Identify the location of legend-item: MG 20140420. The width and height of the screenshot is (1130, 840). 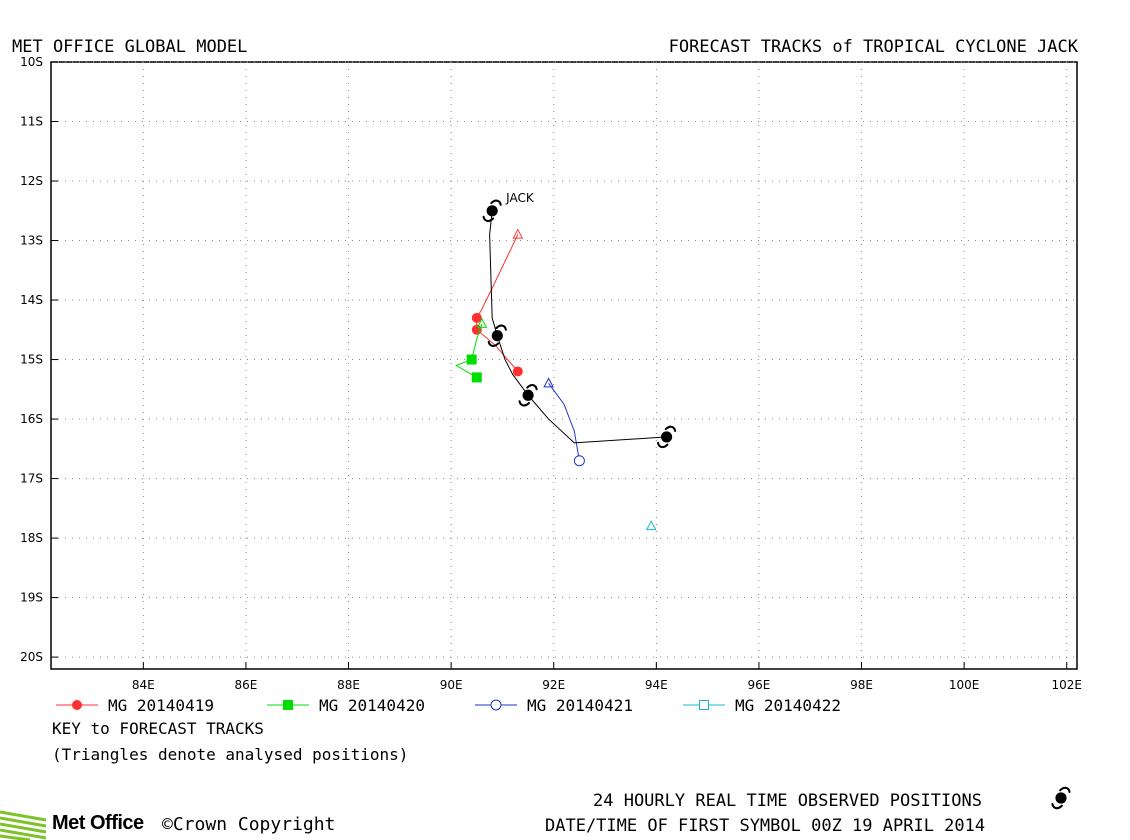
(346, 705).